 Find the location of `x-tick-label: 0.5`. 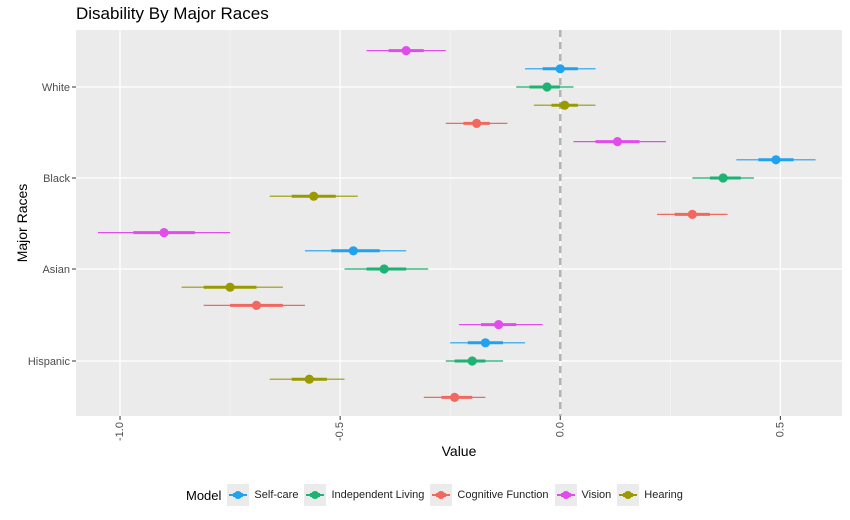

x-tick-label: 0.5 is located at coordinates (780, 429).